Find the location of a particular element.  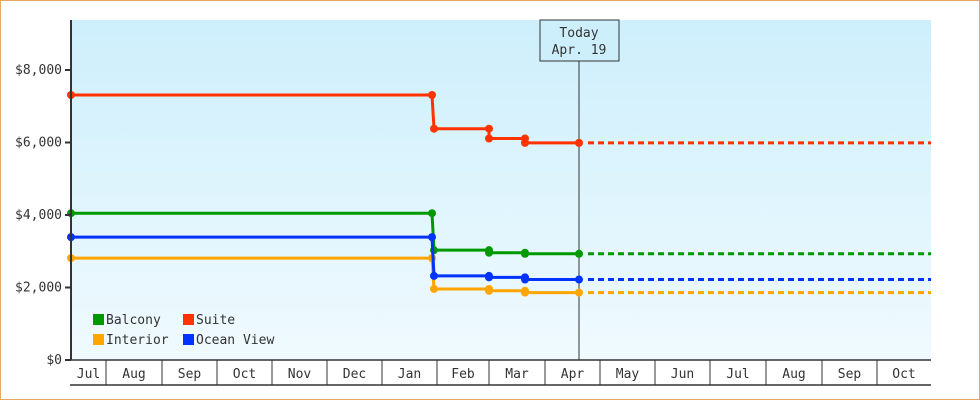

legend-item-suite: Suite is located at coordinates (209, 320).